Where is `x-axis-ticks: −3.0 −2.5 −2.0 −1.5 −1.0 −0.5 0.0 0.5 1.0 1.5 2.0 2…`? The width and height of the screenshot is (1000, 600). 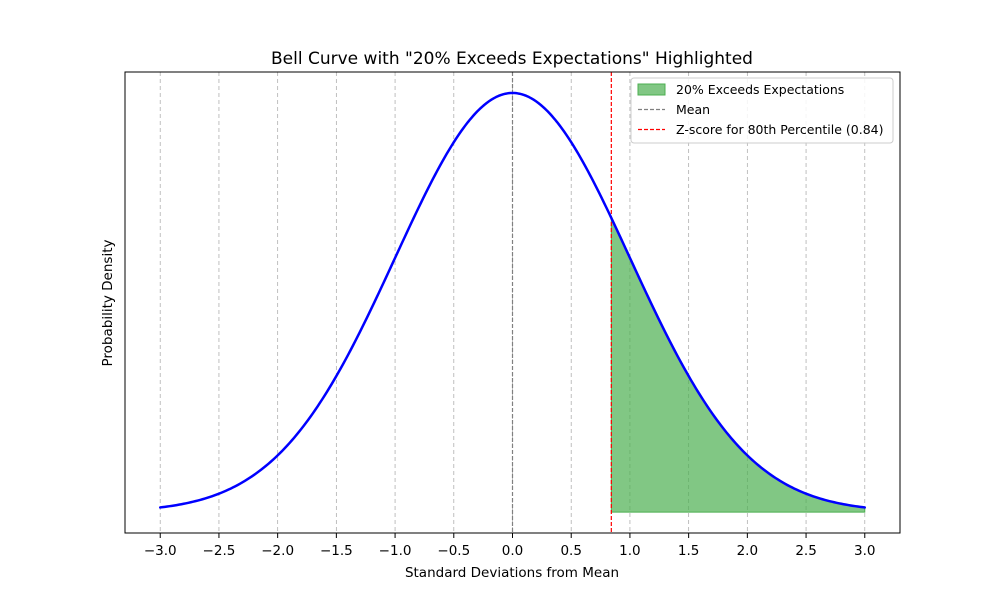
x-axis-ticks: −3.0 −2.5 −2.0 −1.5 −1.0 −0.5 0.0 0.5 1.0 1.5 2.0 2… is located at coordinates (510, 546).